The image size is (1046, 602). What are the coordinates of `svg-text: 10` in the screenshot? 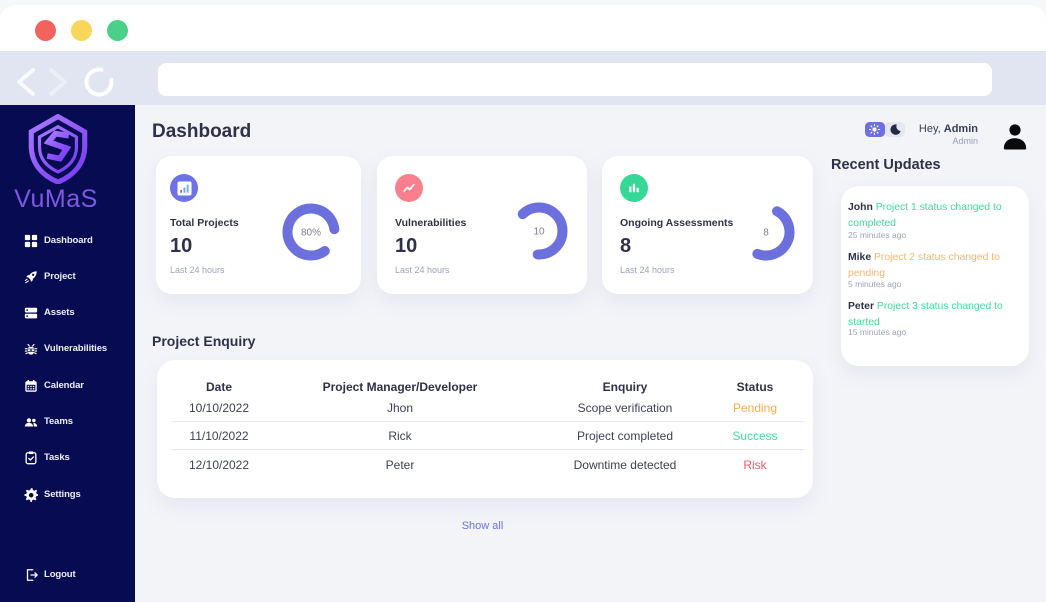 It's located at (539, 232).